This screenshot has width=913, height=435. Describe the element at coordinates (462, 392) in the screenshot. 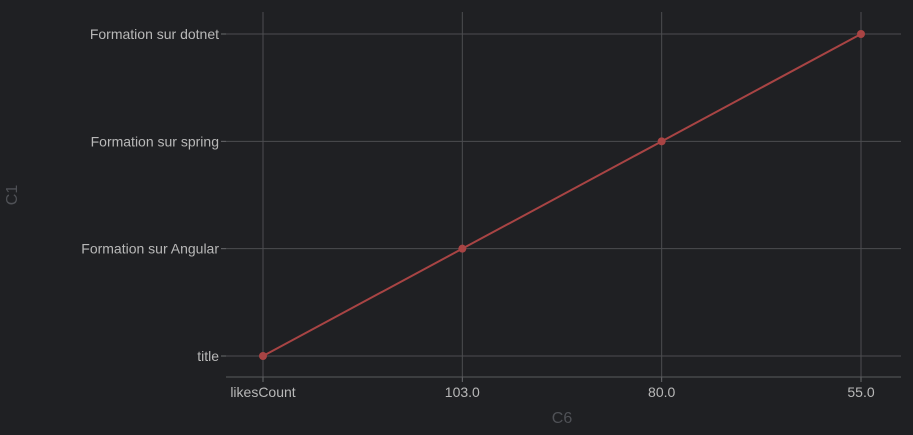

I see `x-tick-label: 103.0` at that location.